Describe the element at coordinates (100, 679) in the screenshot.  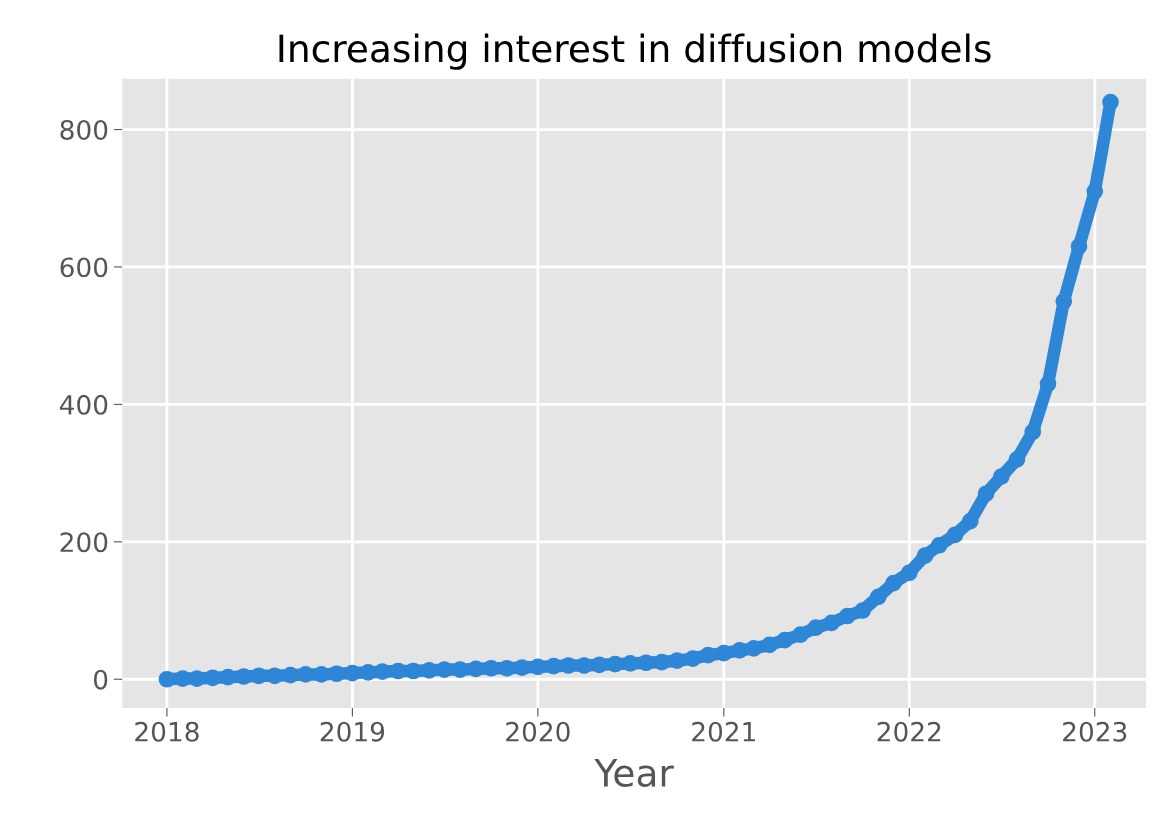
I see `y-tick-label: 0` at that location.